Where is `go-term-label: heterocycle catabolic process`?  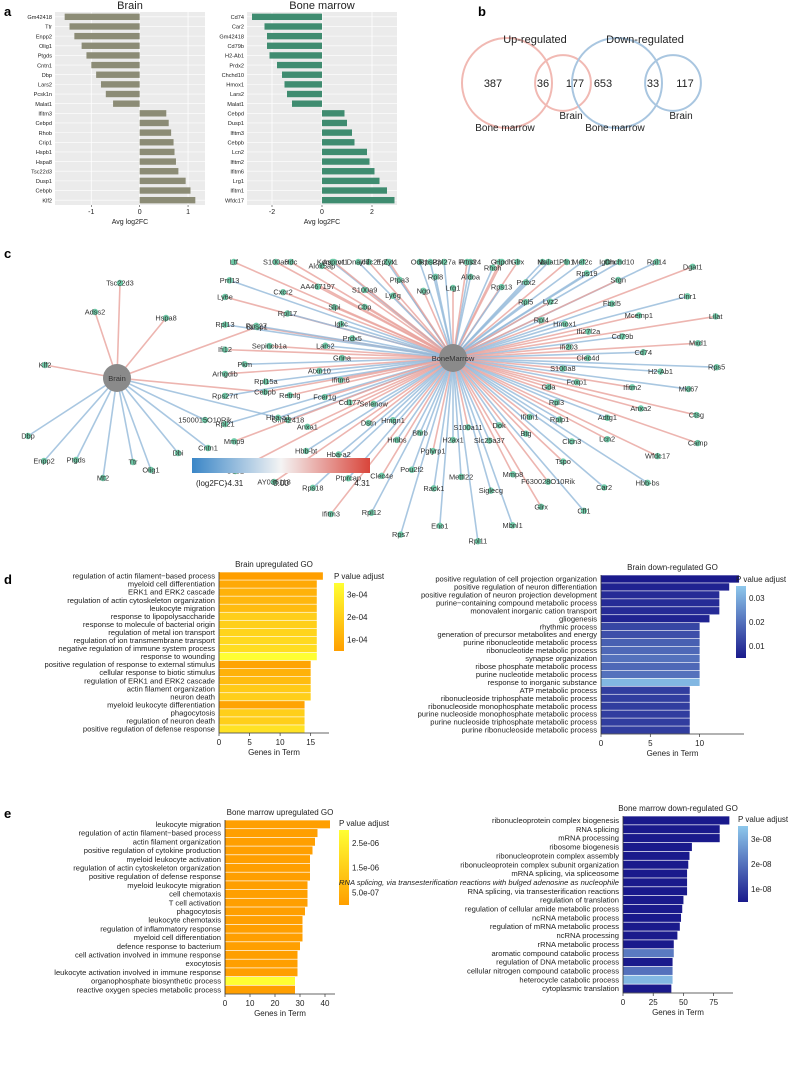 go-term-label: heterocycle catabolic process is located at coordinates (569, 979).